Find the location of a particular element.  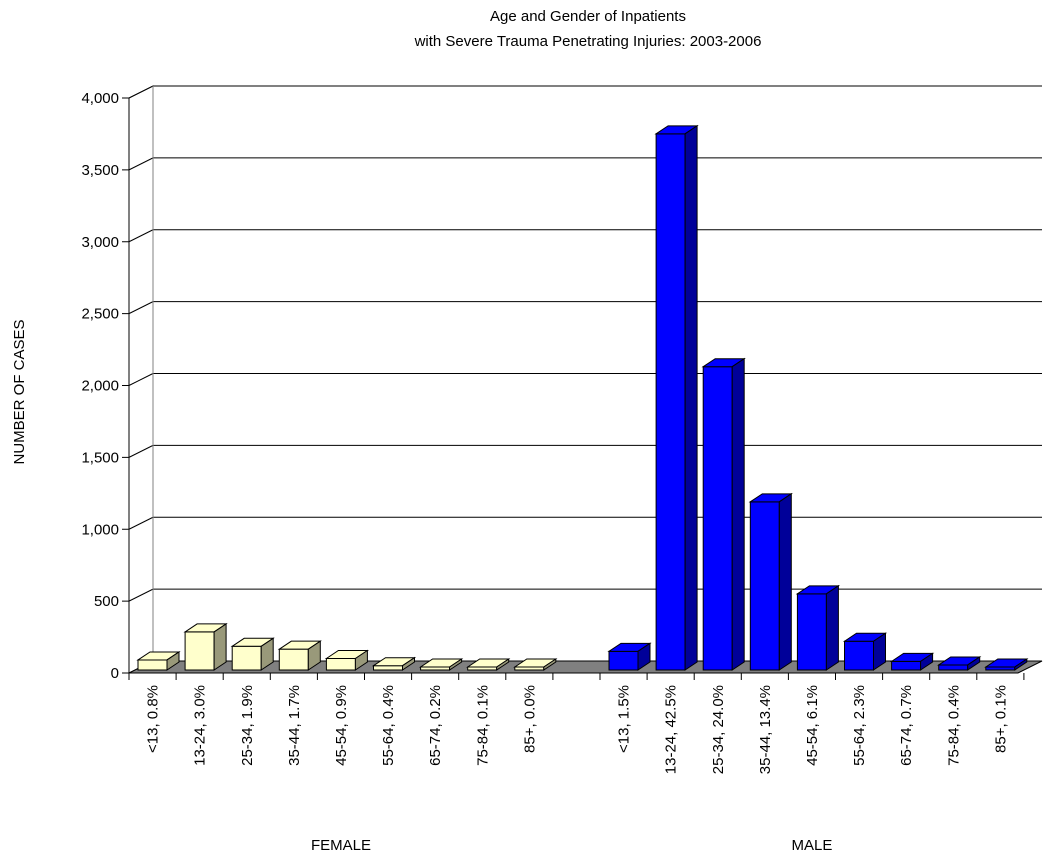

x-tick-label: 85+, 0.1% is located at coordinates (1000, 719).